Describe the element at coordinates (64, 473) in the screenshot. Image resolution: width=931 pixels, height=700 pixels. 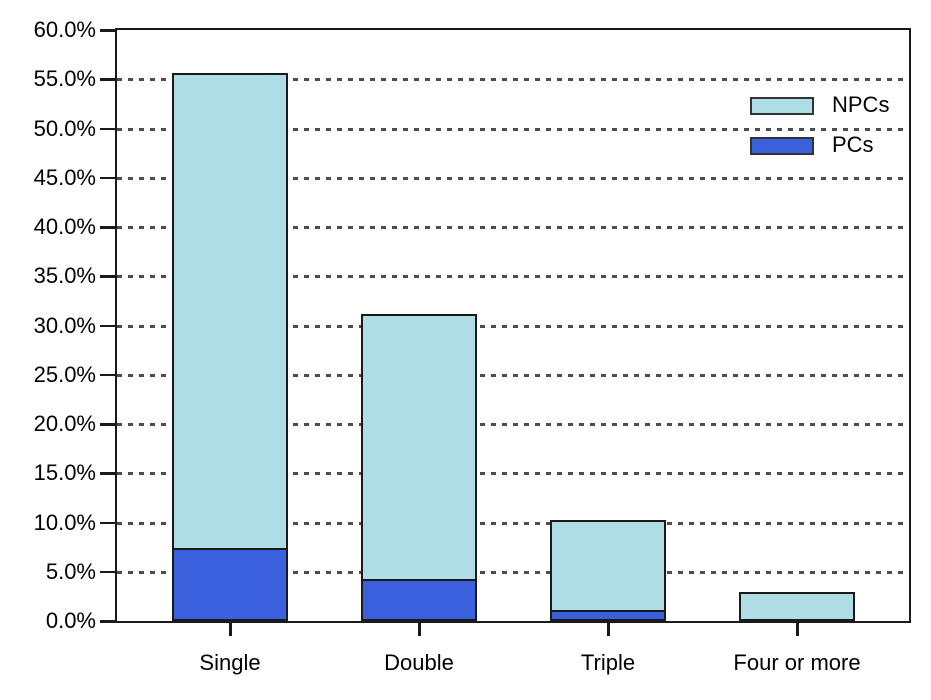
I see `y-axis-label: 15.0%` at that location.